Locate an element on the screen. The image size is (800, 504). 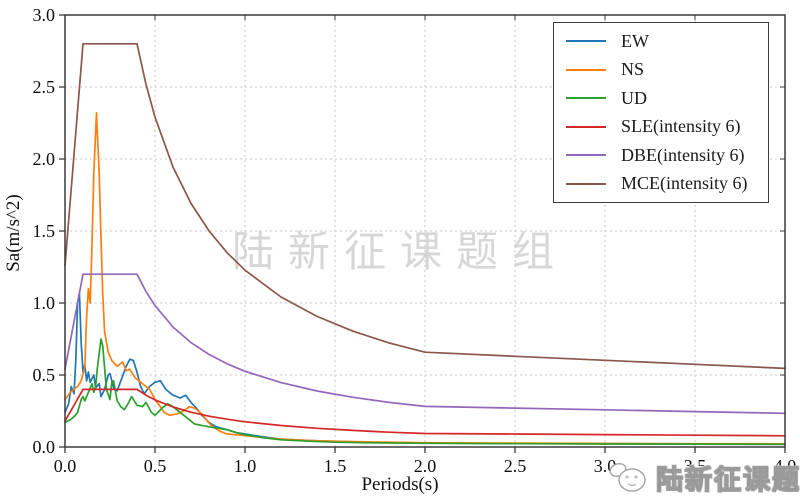
legend-item-mce: MCE(intensity 6) is located at coordinates (667, 184).